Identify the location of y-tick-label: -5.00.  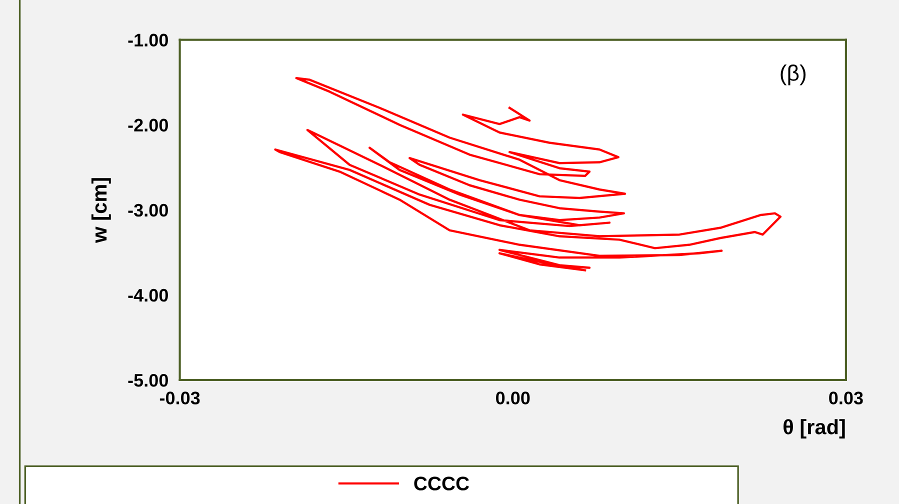
(148, 380).